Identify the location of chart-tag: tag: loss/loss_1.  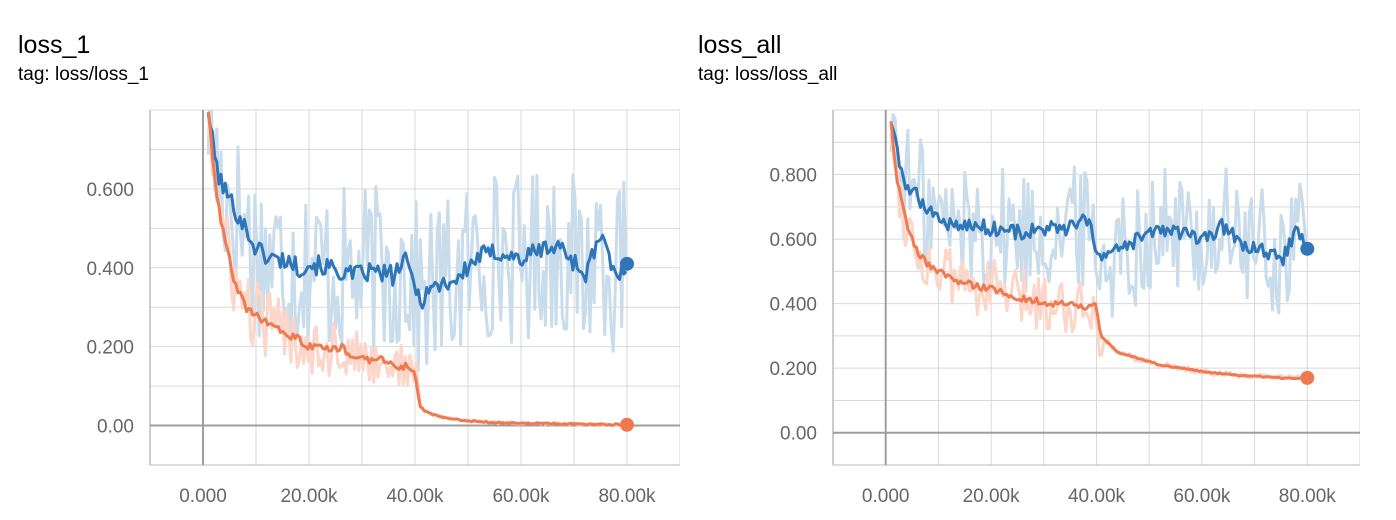
(83, 74).